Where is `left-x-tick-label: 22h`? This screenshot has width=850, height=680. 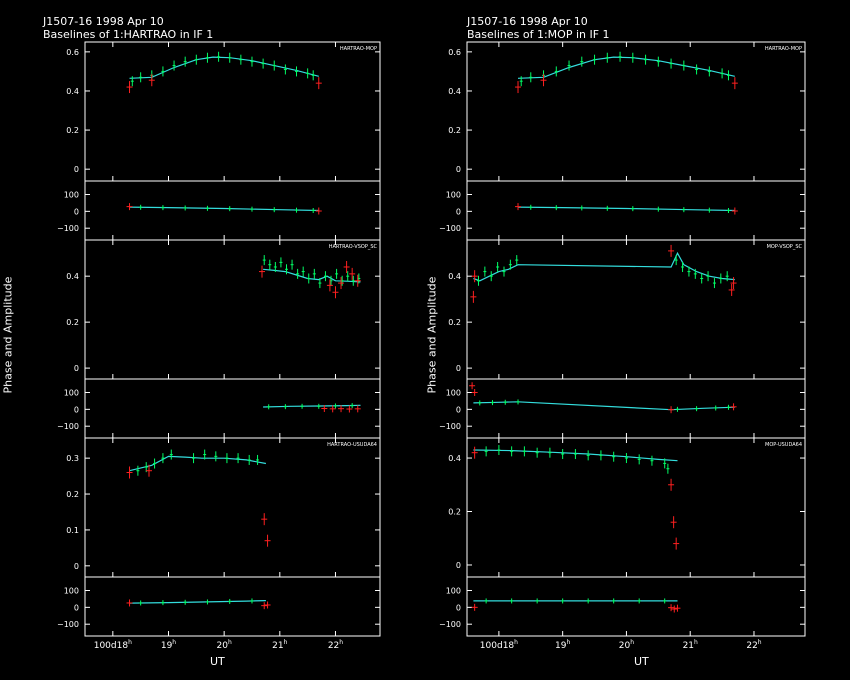 left-x-tick-label: 22h is located at coordinates (335, 645).